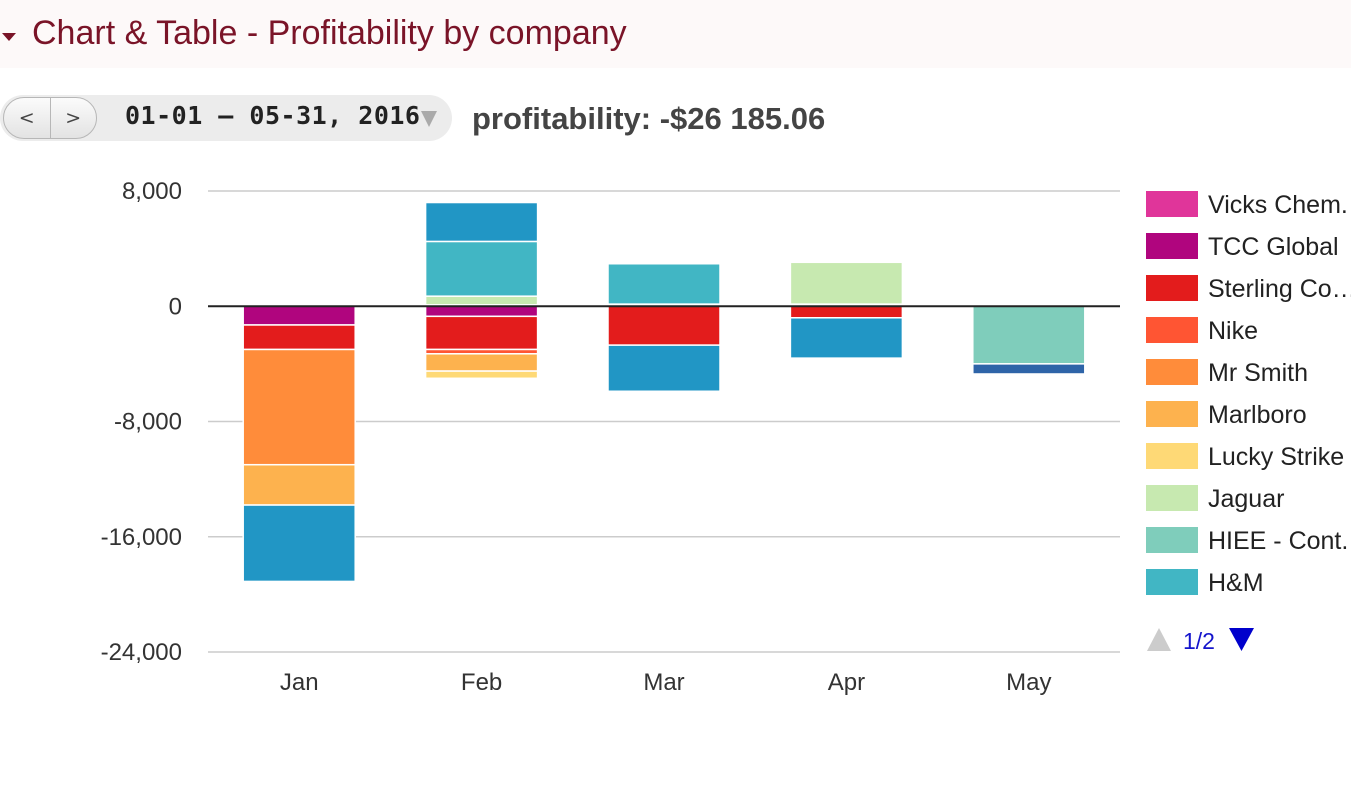  I want to click on legend-label: TCC Global, so click(1273, 247).